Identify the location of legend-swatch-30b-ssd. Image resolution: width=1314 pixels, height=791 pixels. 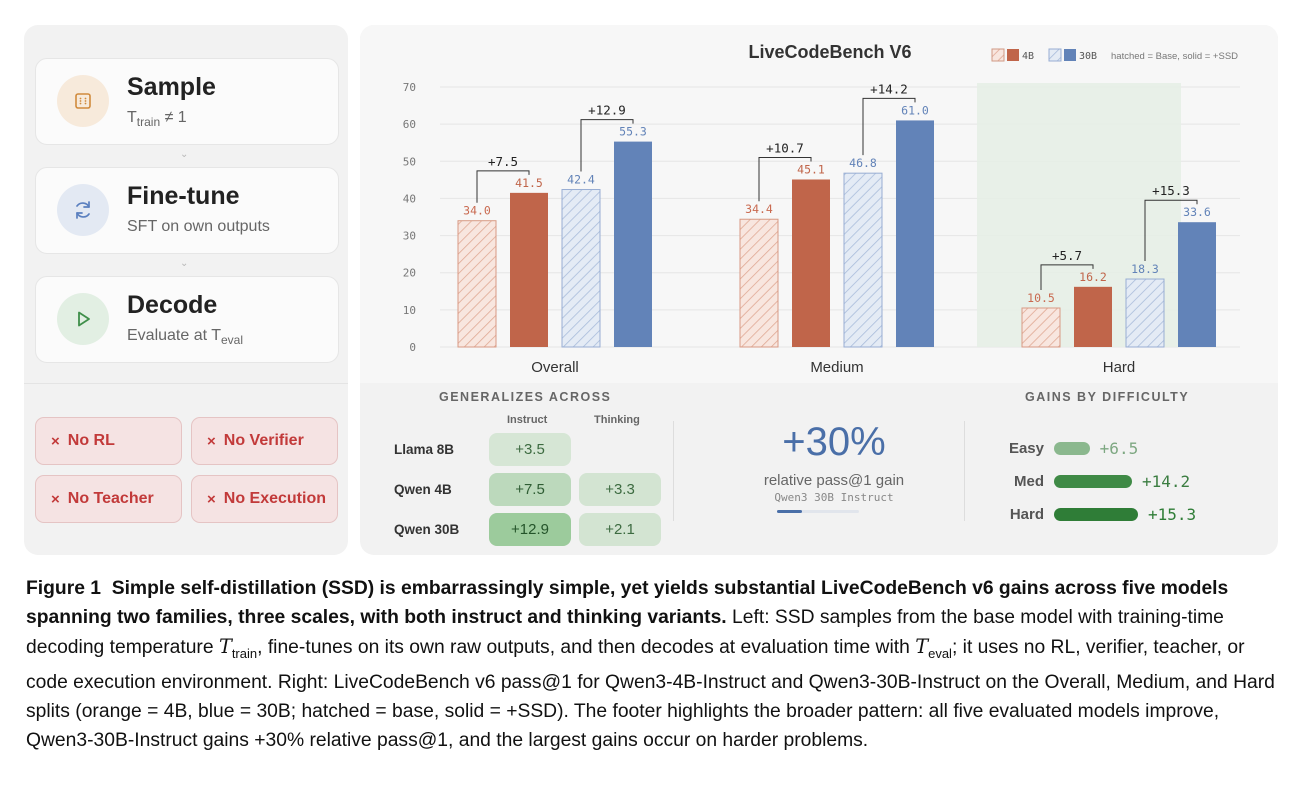
(1070, 55).